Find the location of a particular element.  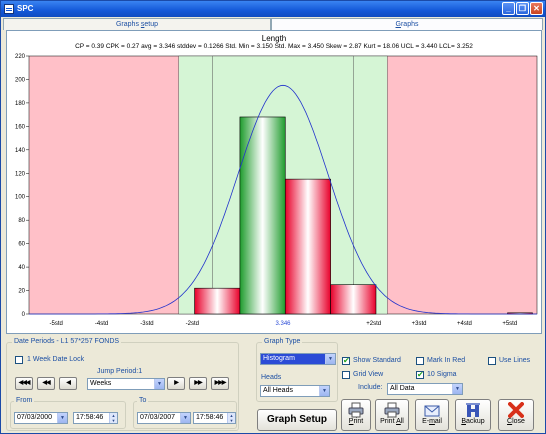

x-tick-label: +5std is located at coordinates (509, 324).